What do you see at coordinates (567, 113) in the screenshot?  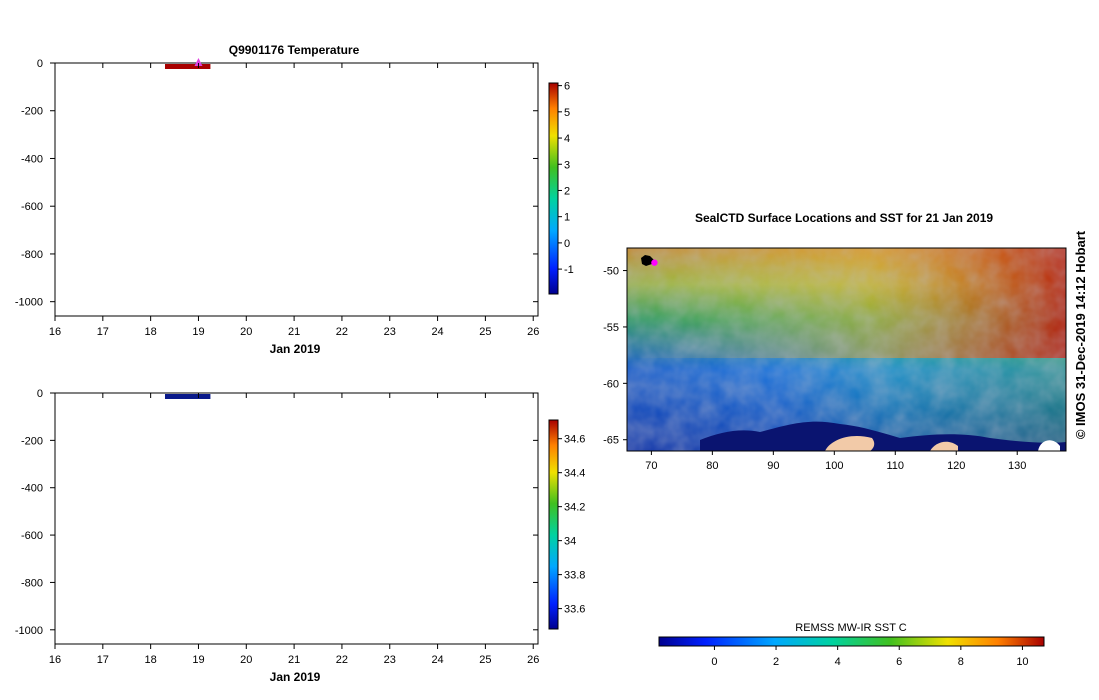 I see `colorbar-tick-label: 5` at bounding box center [567, 113].